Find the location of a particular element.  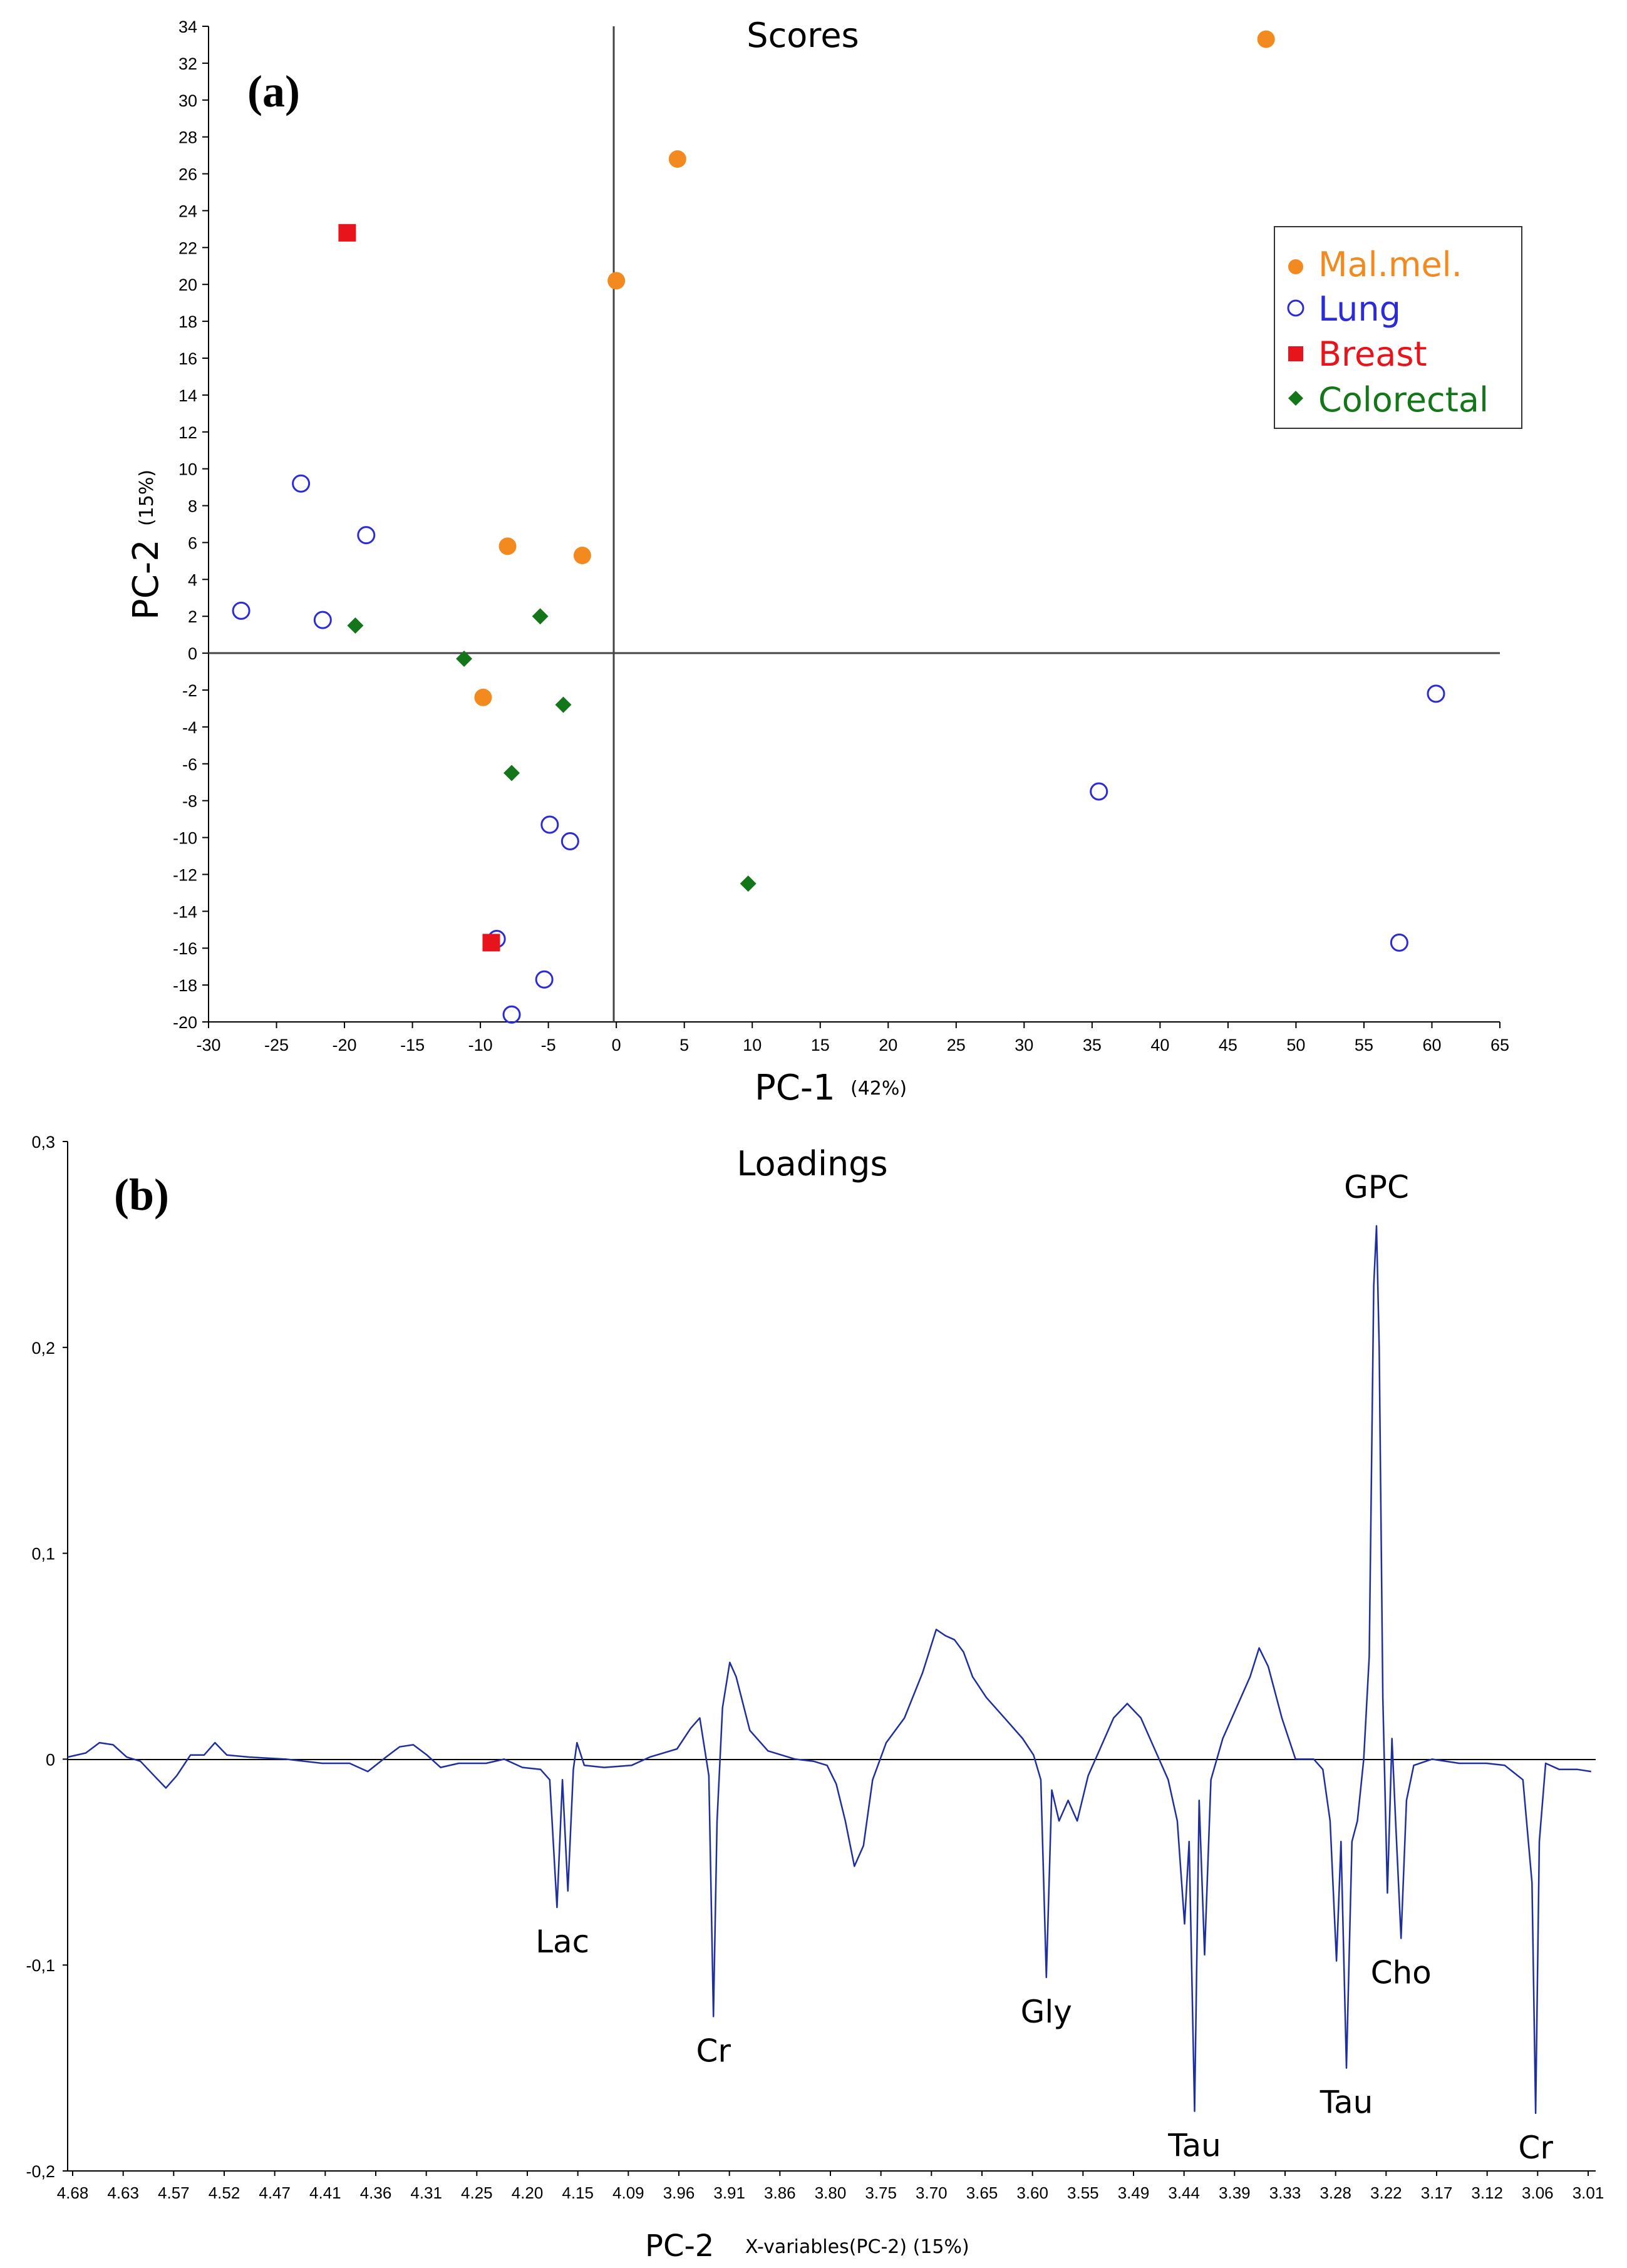

legend-box is located at coordinates (1398, 327).